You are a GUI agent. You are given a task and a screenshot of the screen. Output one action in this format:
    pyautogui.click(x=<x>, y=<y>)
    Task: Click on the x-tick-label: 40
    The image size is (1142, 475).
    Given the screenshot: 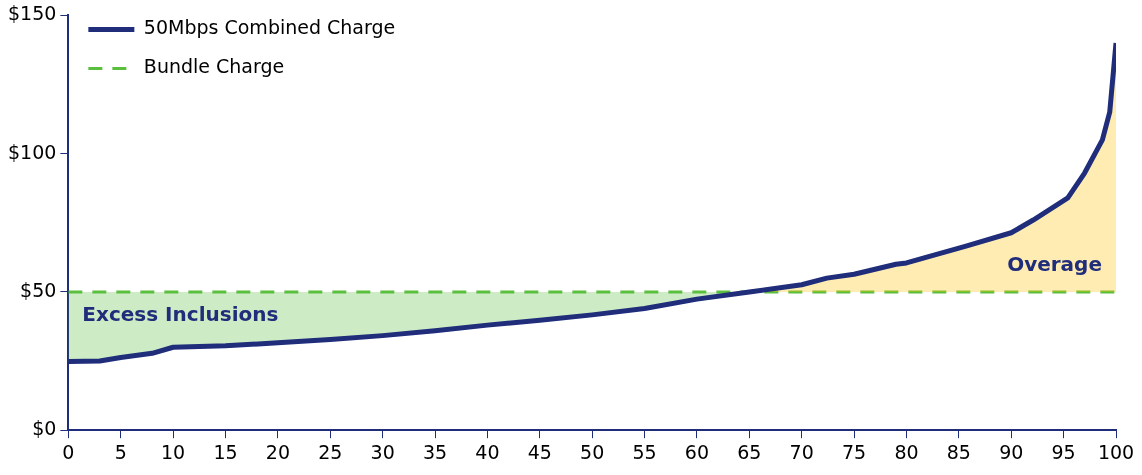 What is the action you would take?
    pyautogui.click(x=487, y=451)
    